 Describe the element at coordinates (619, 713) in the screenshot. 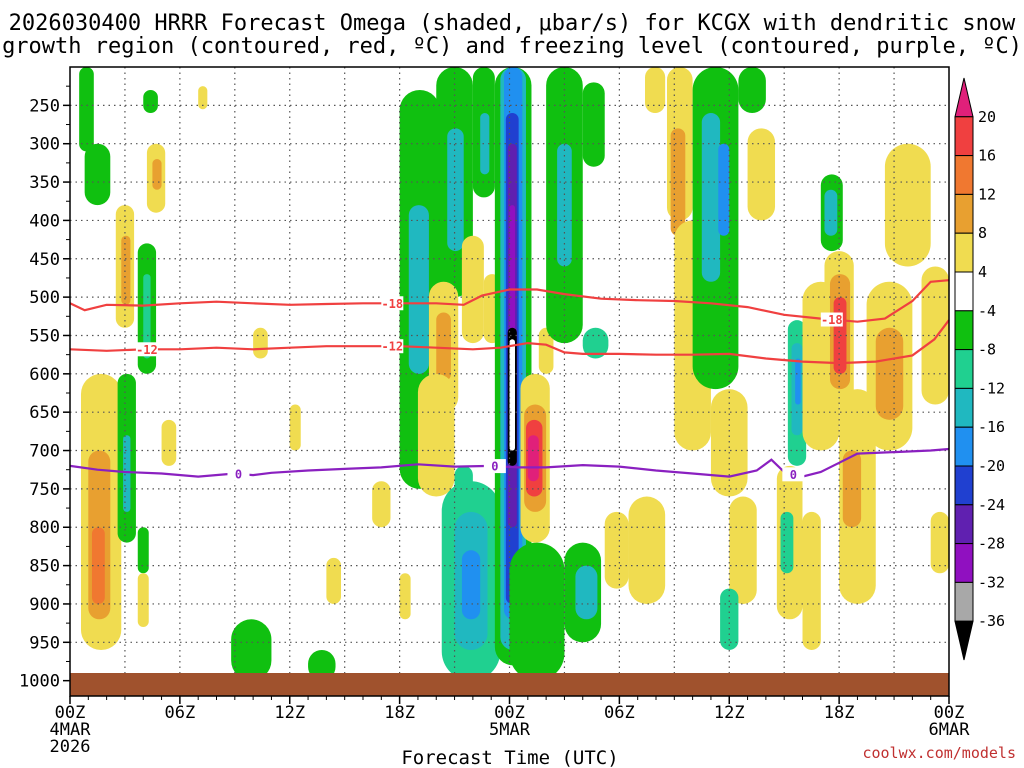

I see `x-tick-label-line: 06Z` at that location.